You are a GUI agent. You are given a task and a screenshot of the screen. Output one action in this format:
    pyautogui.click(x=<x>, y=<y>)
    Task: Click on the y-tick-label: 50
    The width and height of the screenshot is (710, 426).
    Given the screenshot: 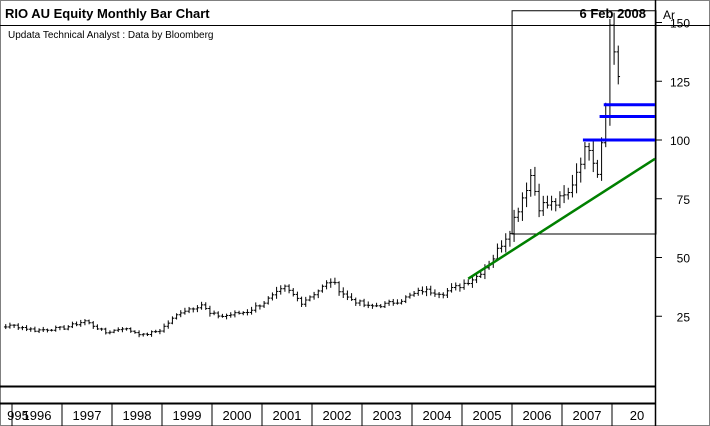 What is the action you would take?
    pyautogui.click(x=684, y=259)
    